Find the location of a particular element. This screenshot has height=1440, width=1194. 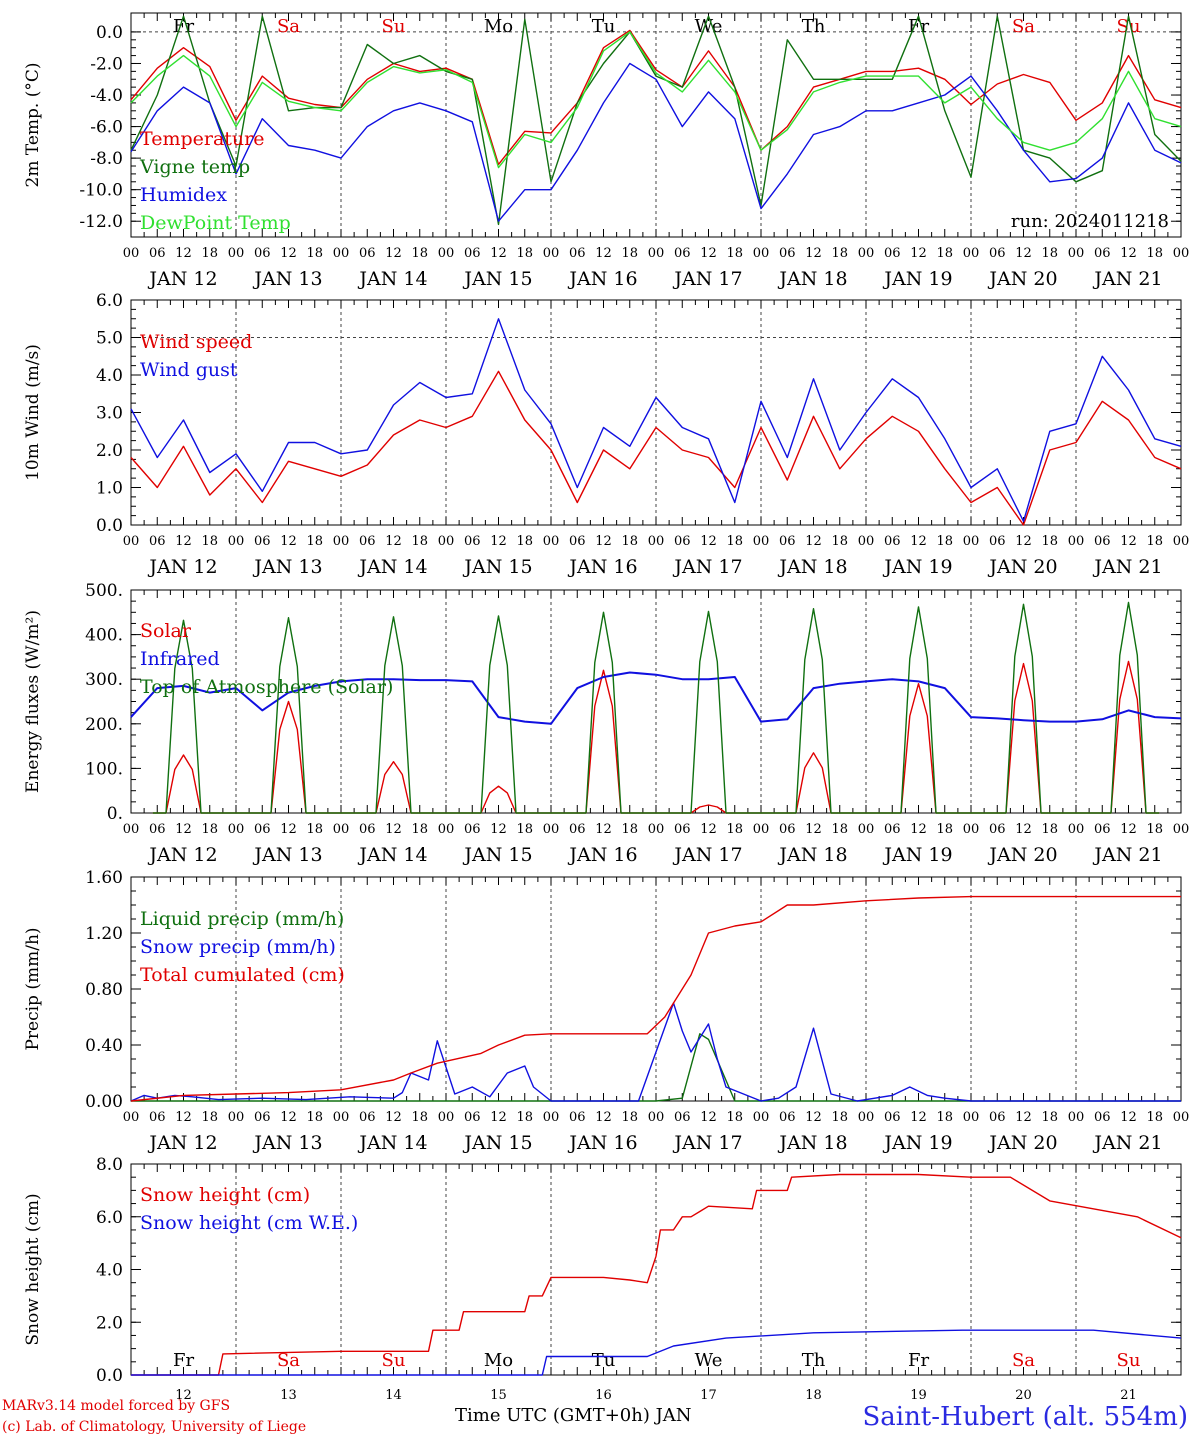

y-tick-label: 0.40 is located at coordinates (104, 1046).